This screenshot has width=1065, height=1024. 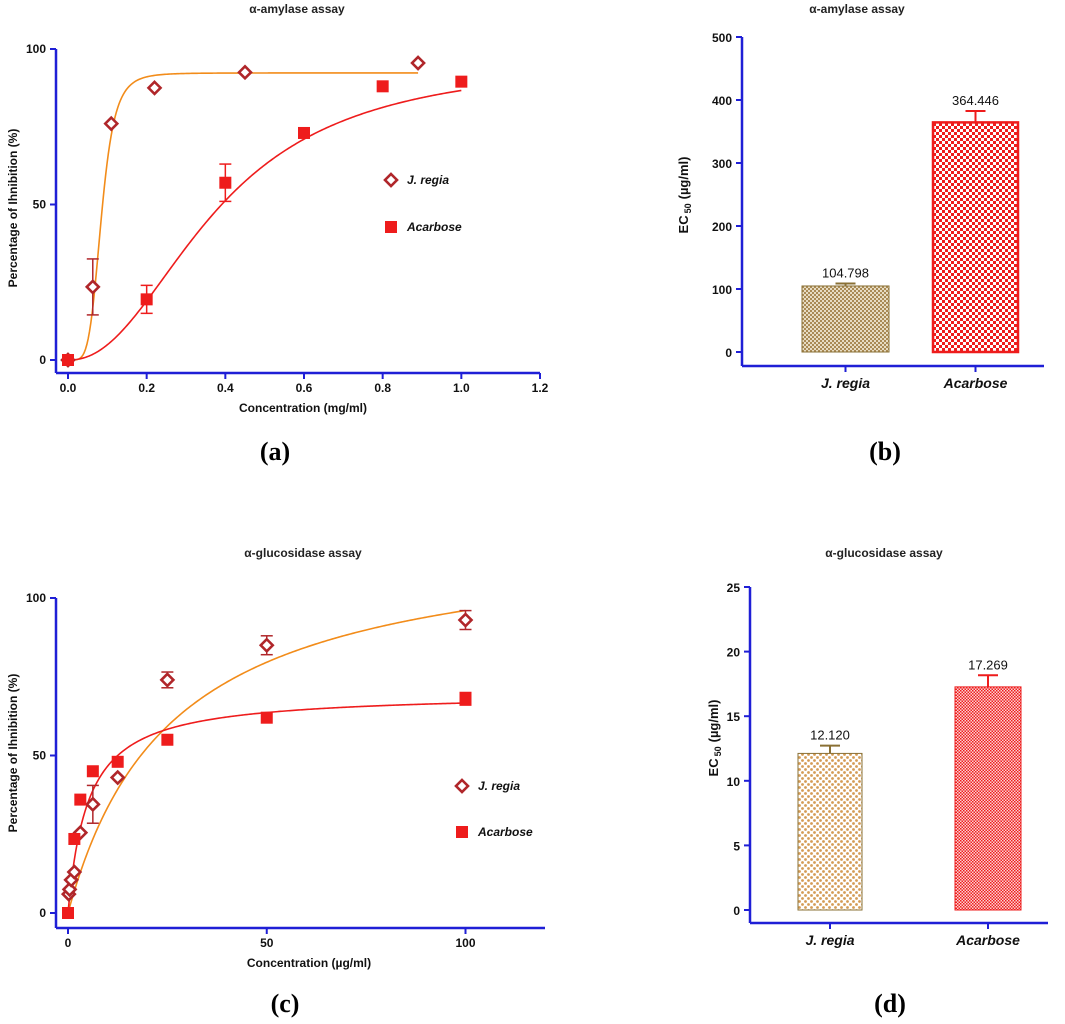 What do you see at coordinates (68, 388) in the screenshot?
I see `x-tick-label: 0.0` at bounding box center [68, 388].